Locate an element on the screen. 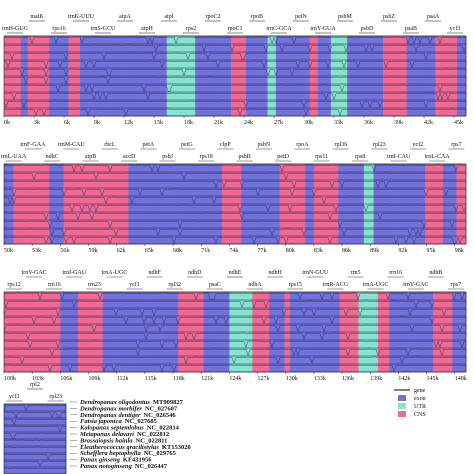  gene-label: rpoB is located at coordinates (257, 17).